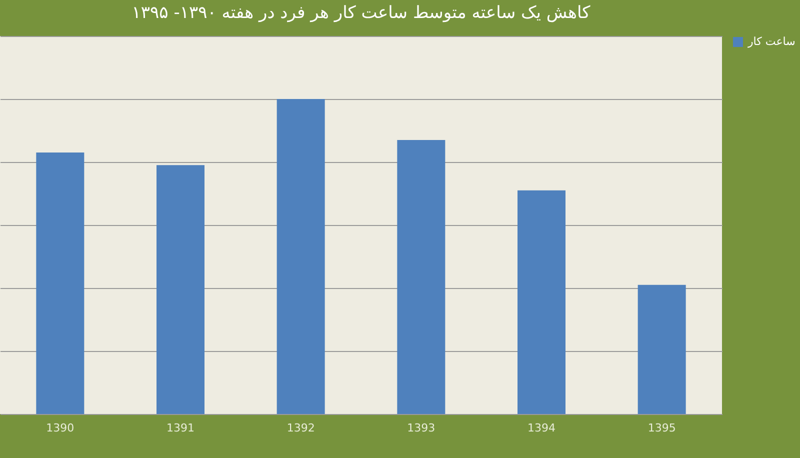 The height and width of the screenshot is (458, 800). What do you see at coordinates (421, 428) in the screenshot?
I see `x-tick-label: 1393` at bounding box center [421, 428].